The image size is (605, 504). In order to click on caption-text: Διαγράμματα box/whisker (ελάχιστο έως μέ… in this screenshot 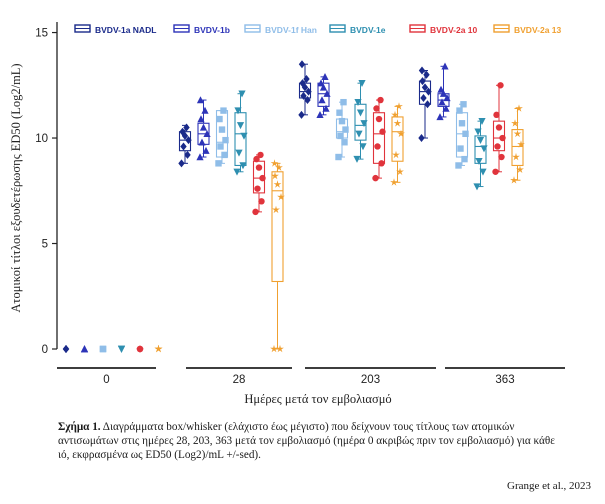, I will do `click(306, 441)`.